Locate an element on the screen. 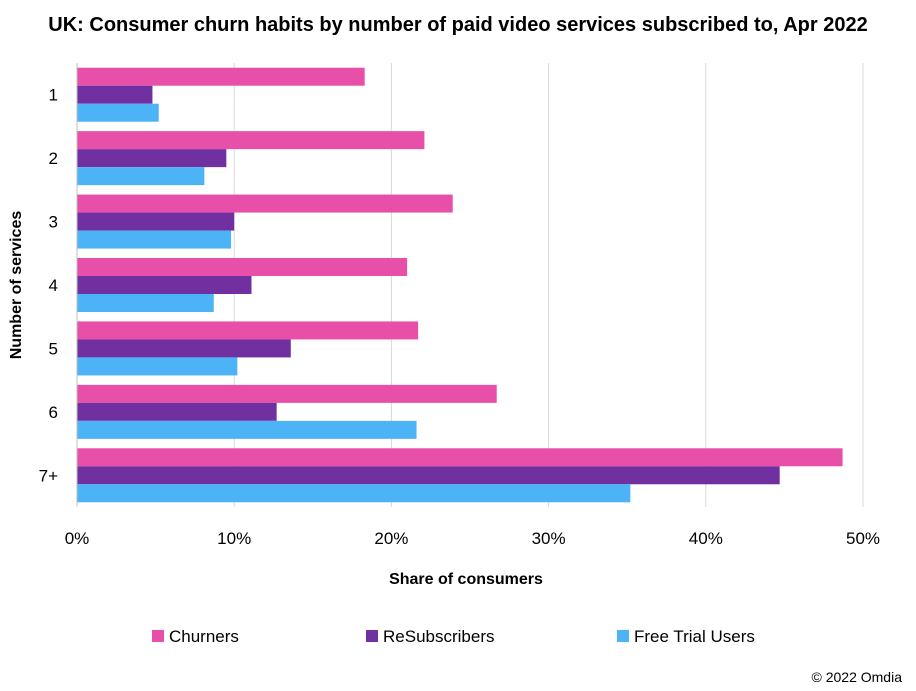 This screenshot has width=916, height=691. x-axis-title: Share of consumers is located at coordinates (466, 579).